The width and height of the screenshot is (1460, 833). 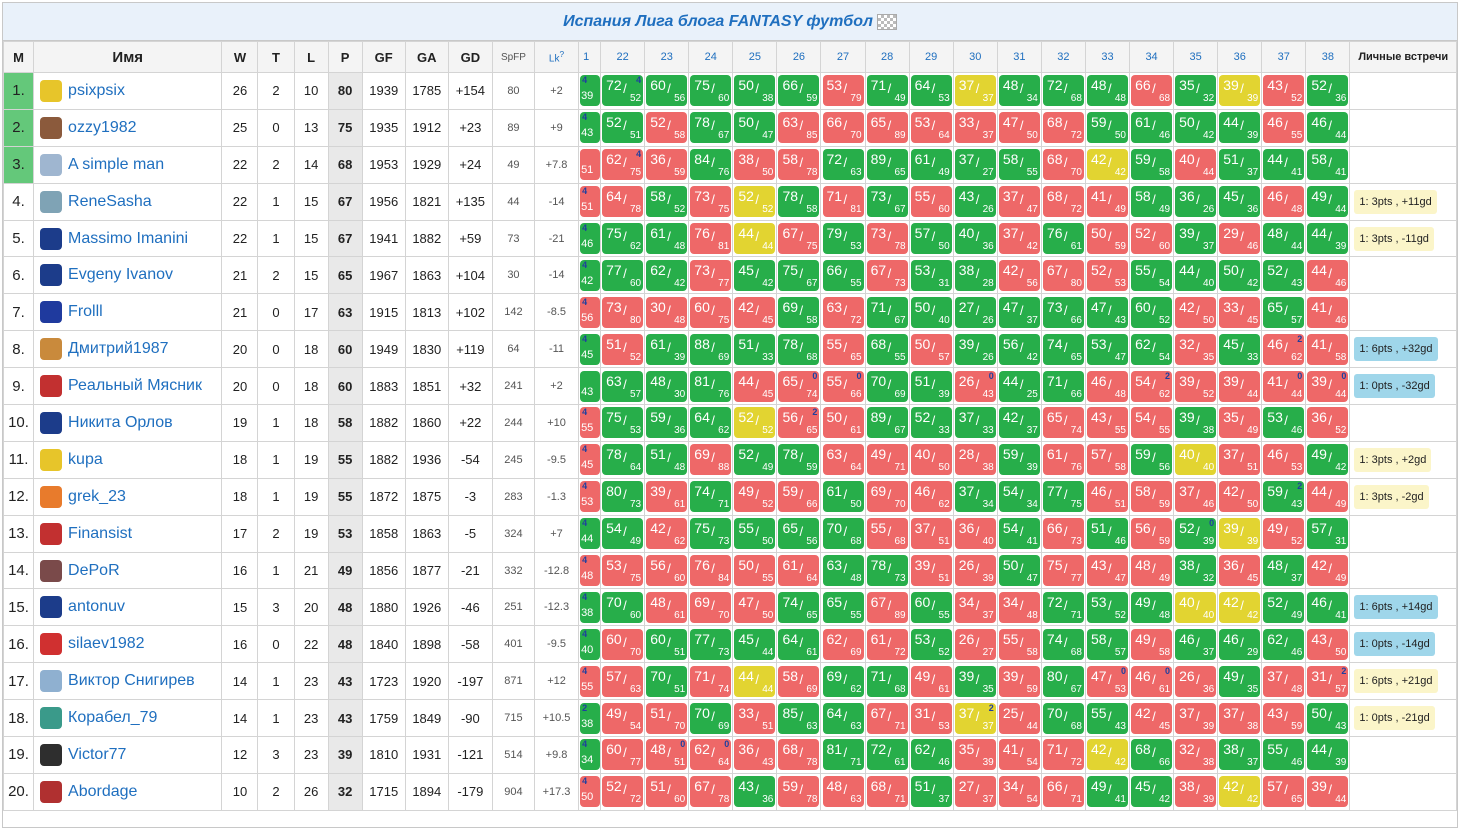 I want to click on player-name-link: Massimo Imanini, so click(x=128, y=238).